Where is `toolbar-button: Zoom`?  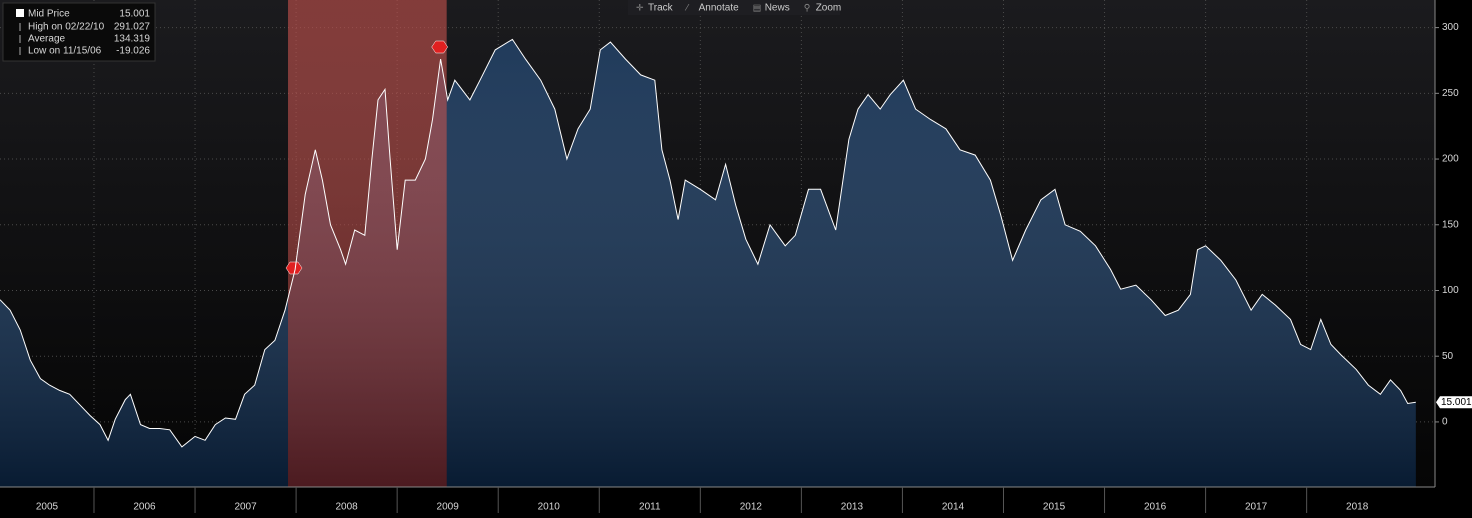
toolbar-button: Zoom is located at coordinates (829, 8).